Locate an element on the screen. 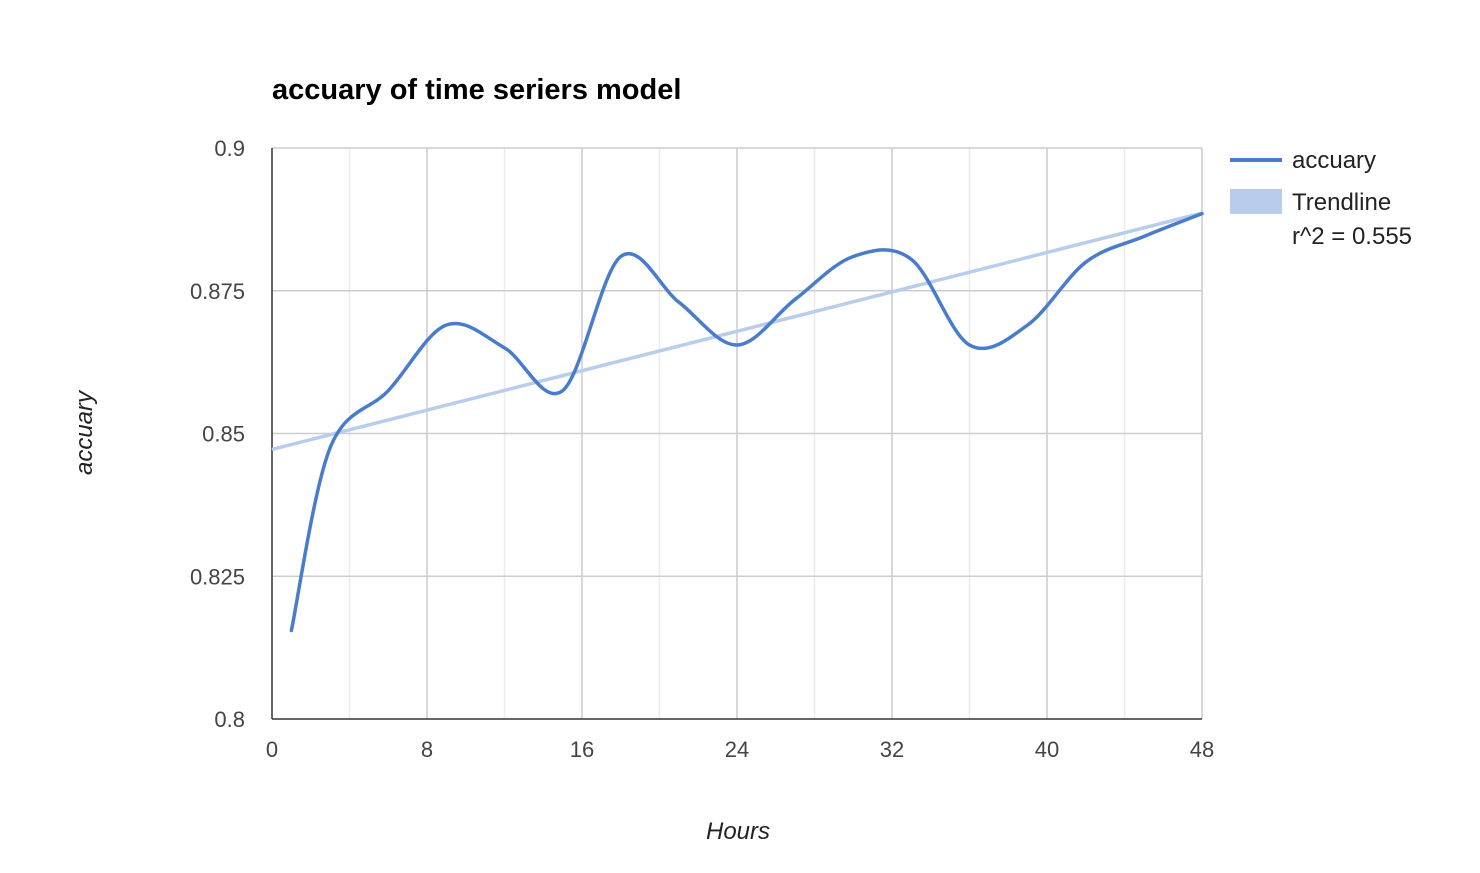 The width and height of the screenshot is (1480, 873). y-tick-label: 0.825 is located at coordinates (217, 576).